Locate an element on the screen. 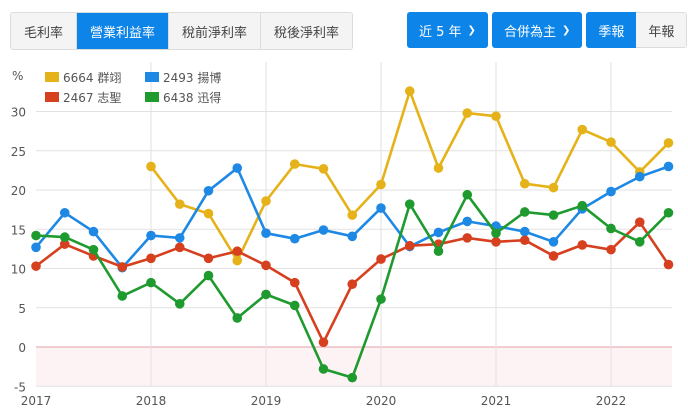  annual-button: 年報 is located at coordinates (662, 30).